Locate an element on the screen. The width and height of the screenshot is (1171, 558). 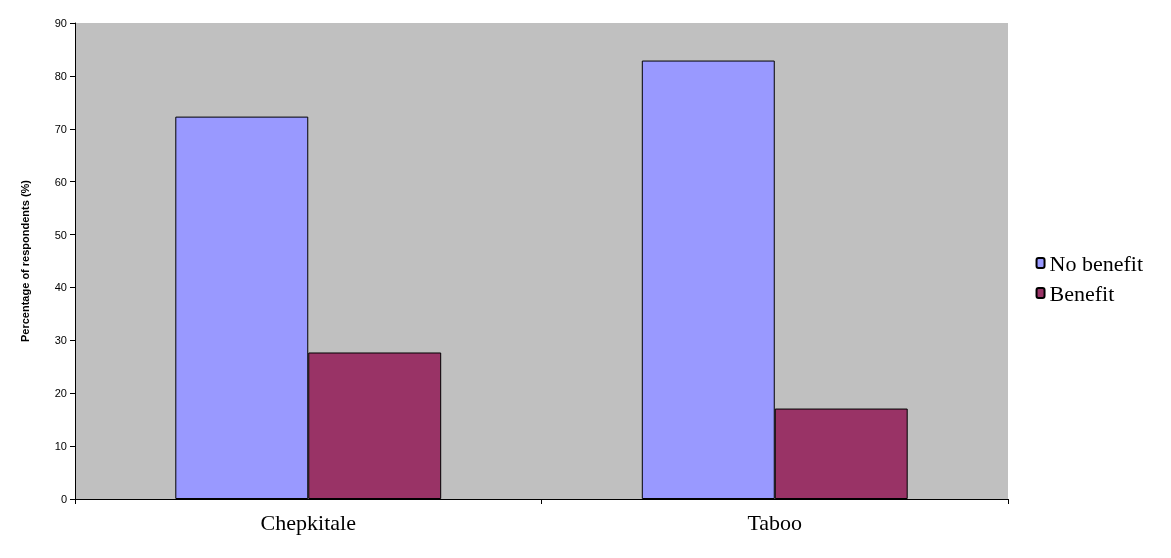
y-tick-label: 60 is located at coordinates (60, 181).